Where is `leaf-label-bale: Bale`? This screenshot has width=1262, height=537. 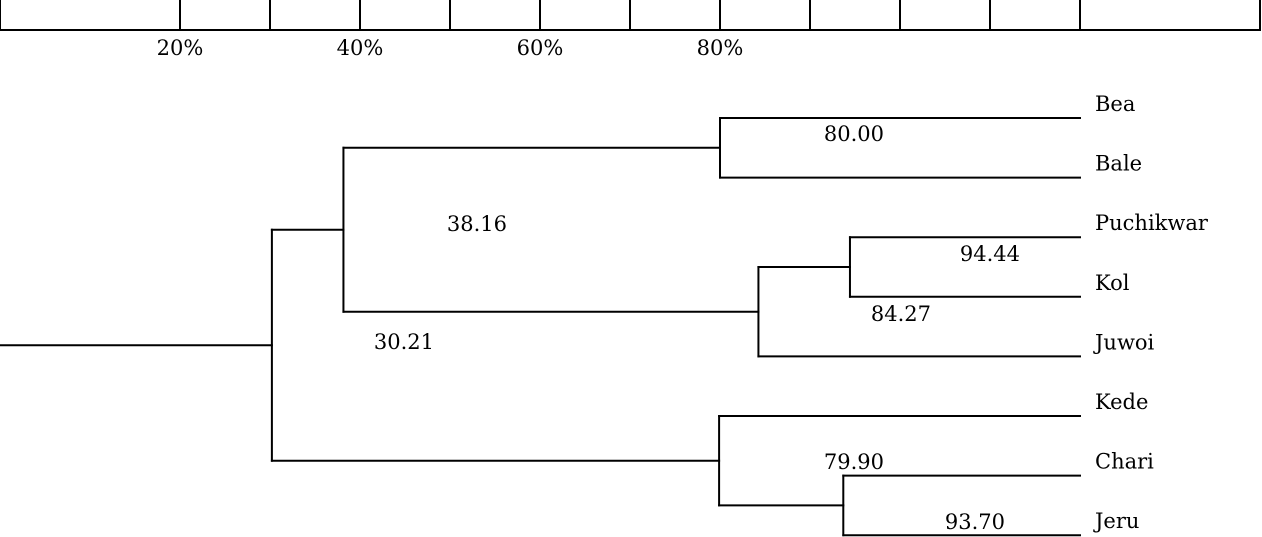 leaf-label-bale: Bale is located at coordinates (1118, 164).